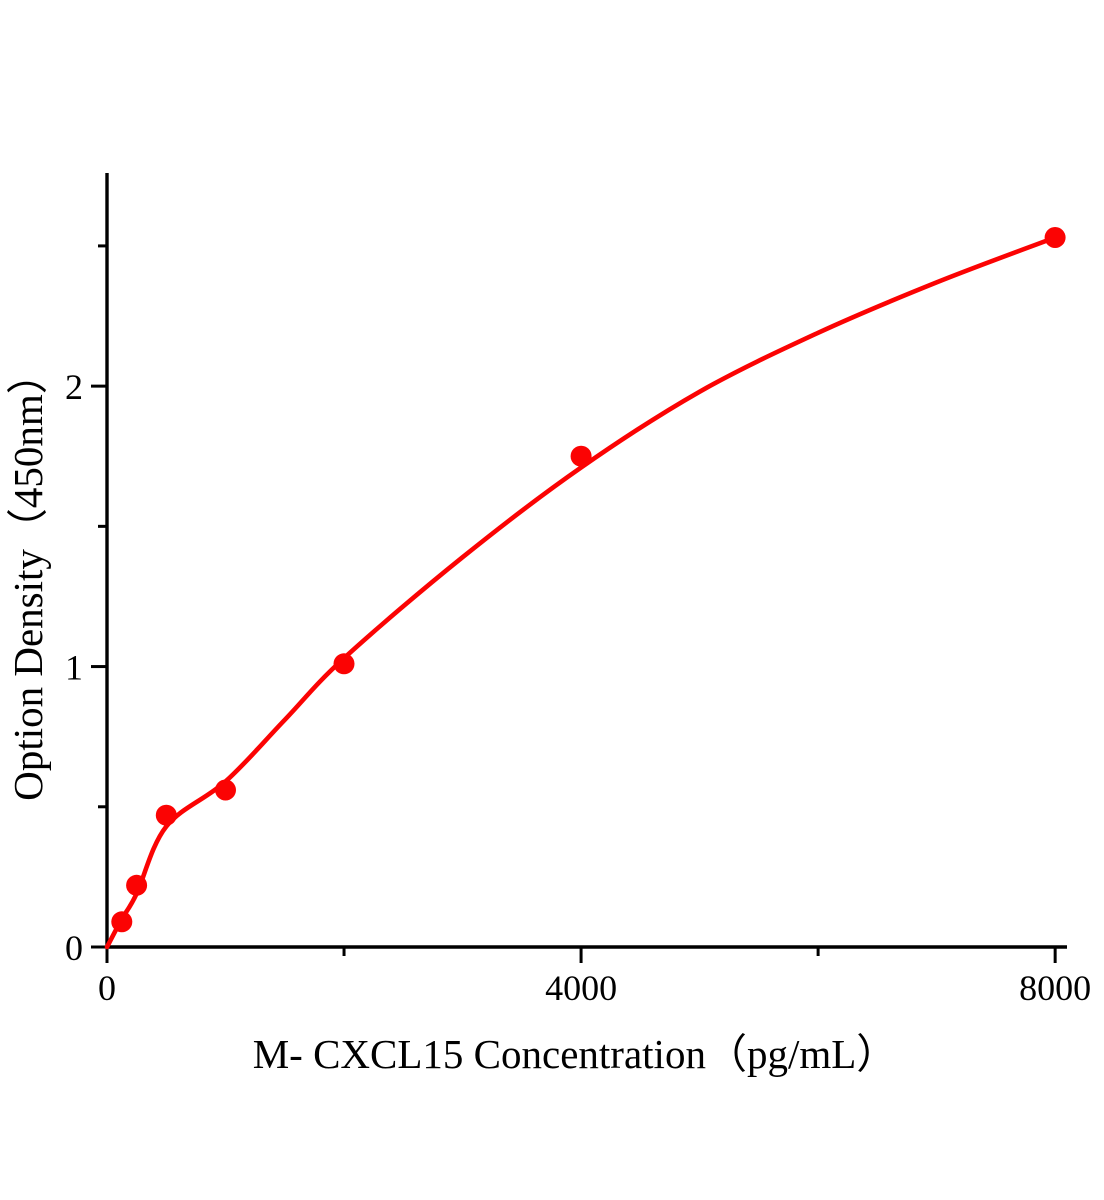 The image size is (1104, 1200). What do you see at coordinates (1055, 988) in the screenshot?
I see `x-tick-label: 8000` at bounding box center [1055, 988].